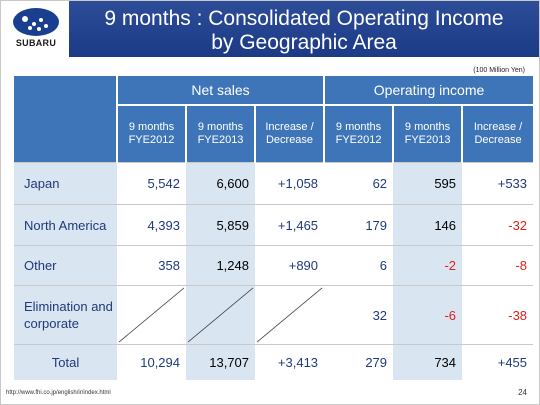 Image resolution: width=540 pixels, height=405 pixels. I want to click on table-row: Total 10,294 13,707 +3,413 279 734 +455, so click(274, 362).